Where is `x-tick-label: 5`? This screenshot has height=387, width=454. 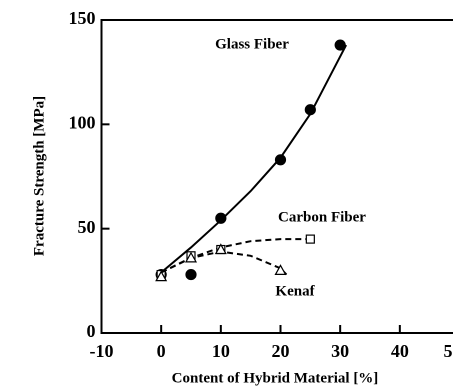
x-tick-label: 5 is located at coordinates (448, 351).